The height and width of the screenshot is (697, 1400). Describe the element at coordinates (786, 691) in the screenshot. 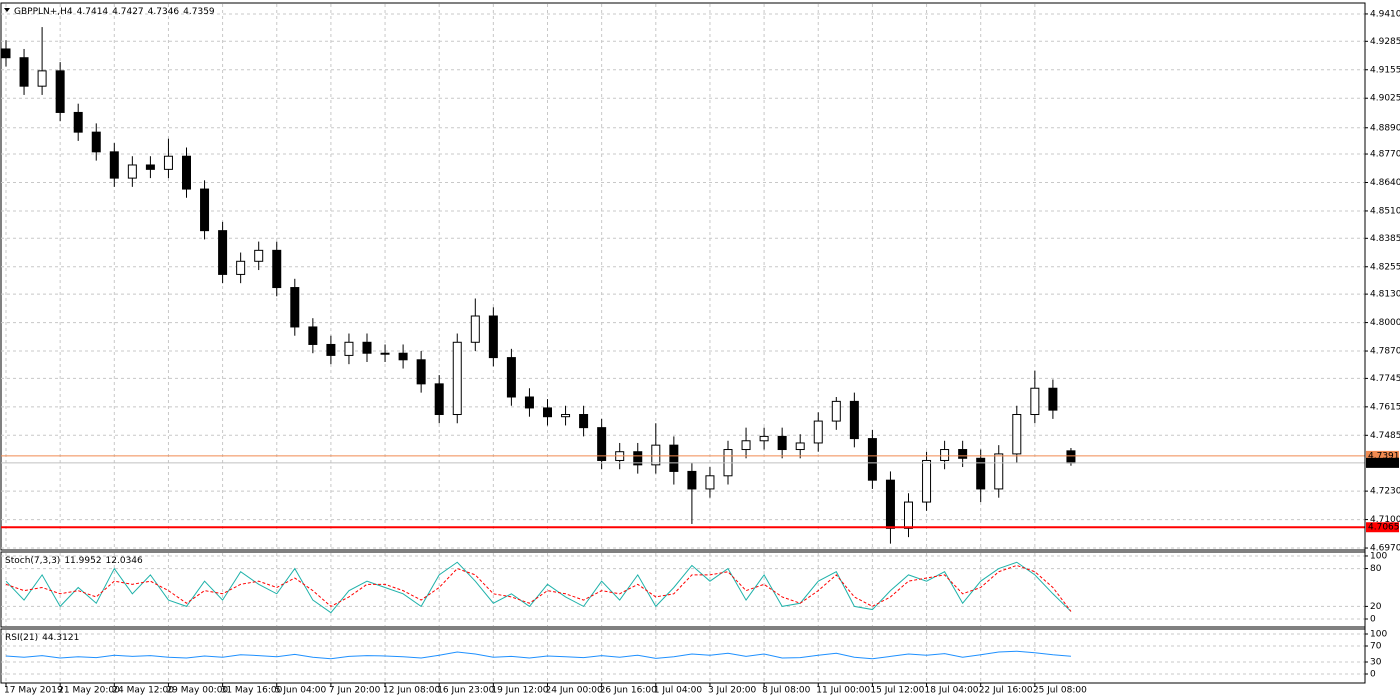

I see `x-tick-label: 8 Jul 08:00` at that location.